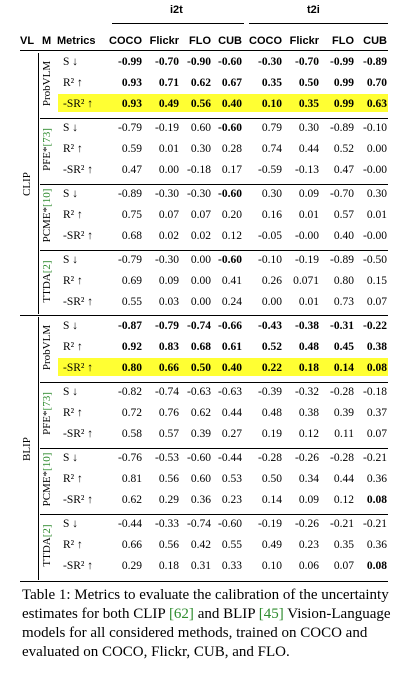 This screenshot has width=403, height=673. What do you see at coordinates (231, 302) in the screenshot?
I see `table-cell: 0.24` at bounding box center [231, 302].